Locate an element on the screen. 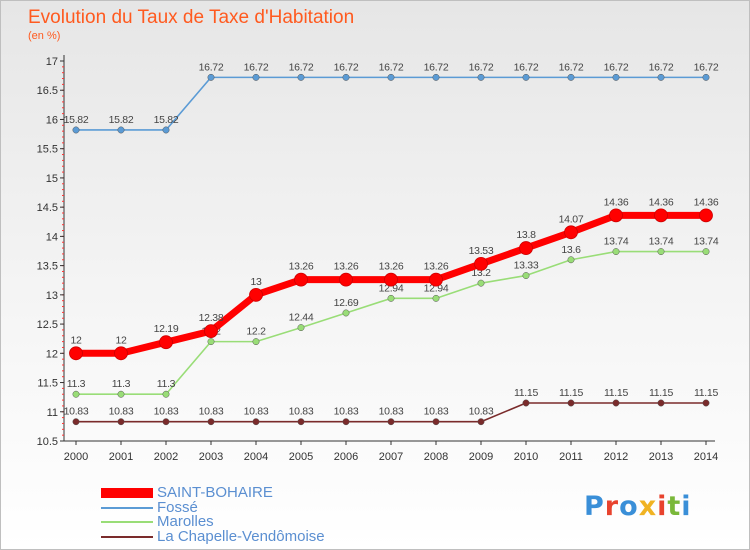 This screenshot has width=750, height=550. data-label: 12.38 is located at coordinates (211, 318).